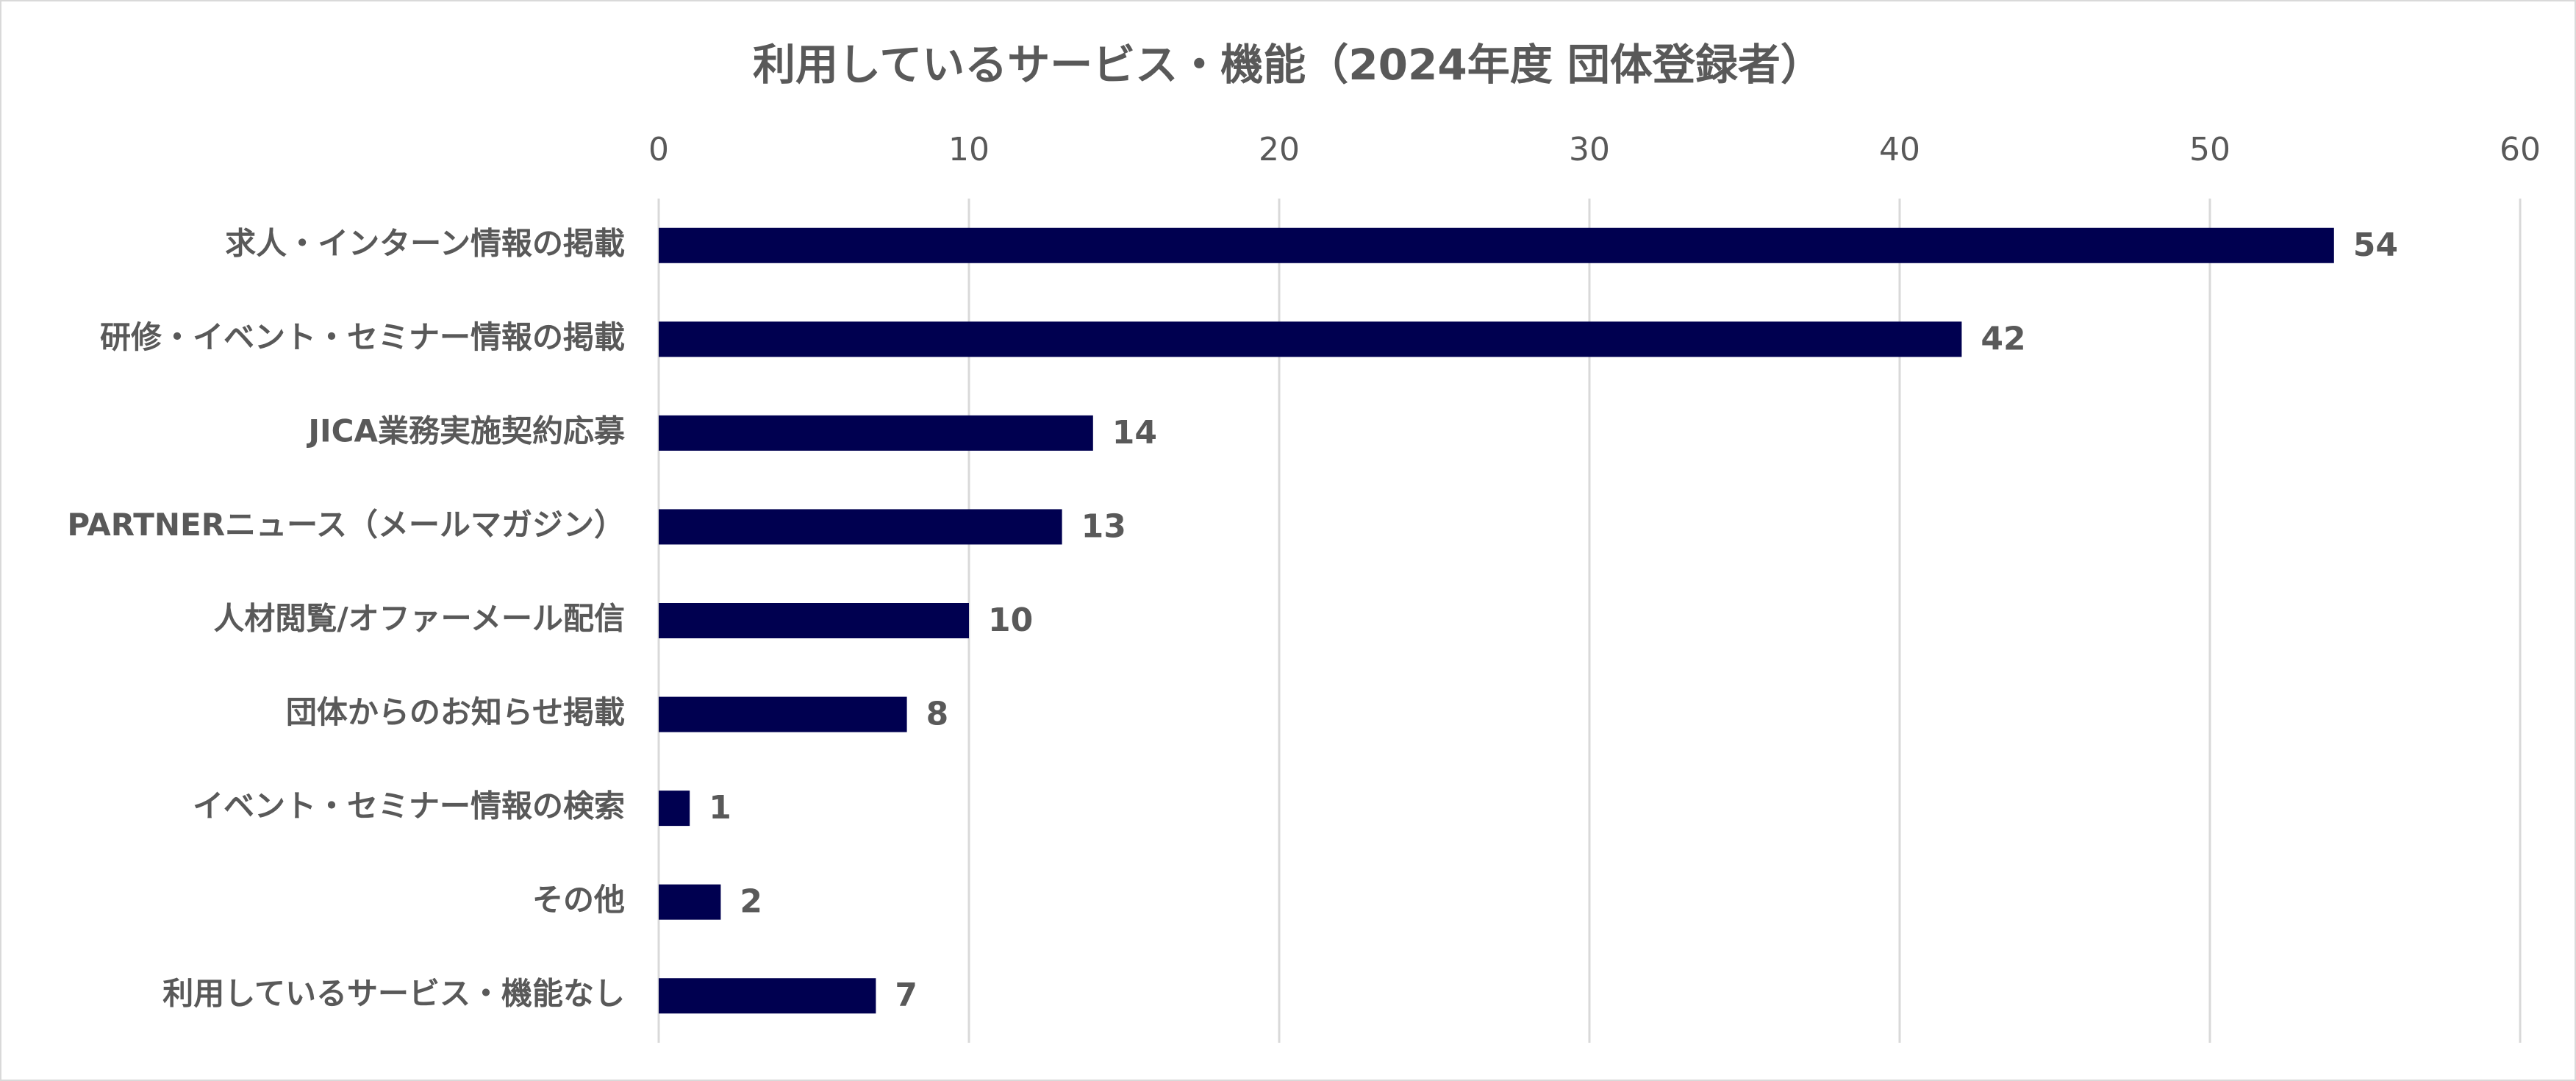  I want to click on category-label: PARTNERニュース（メールマガジン）, so click(346, 525).